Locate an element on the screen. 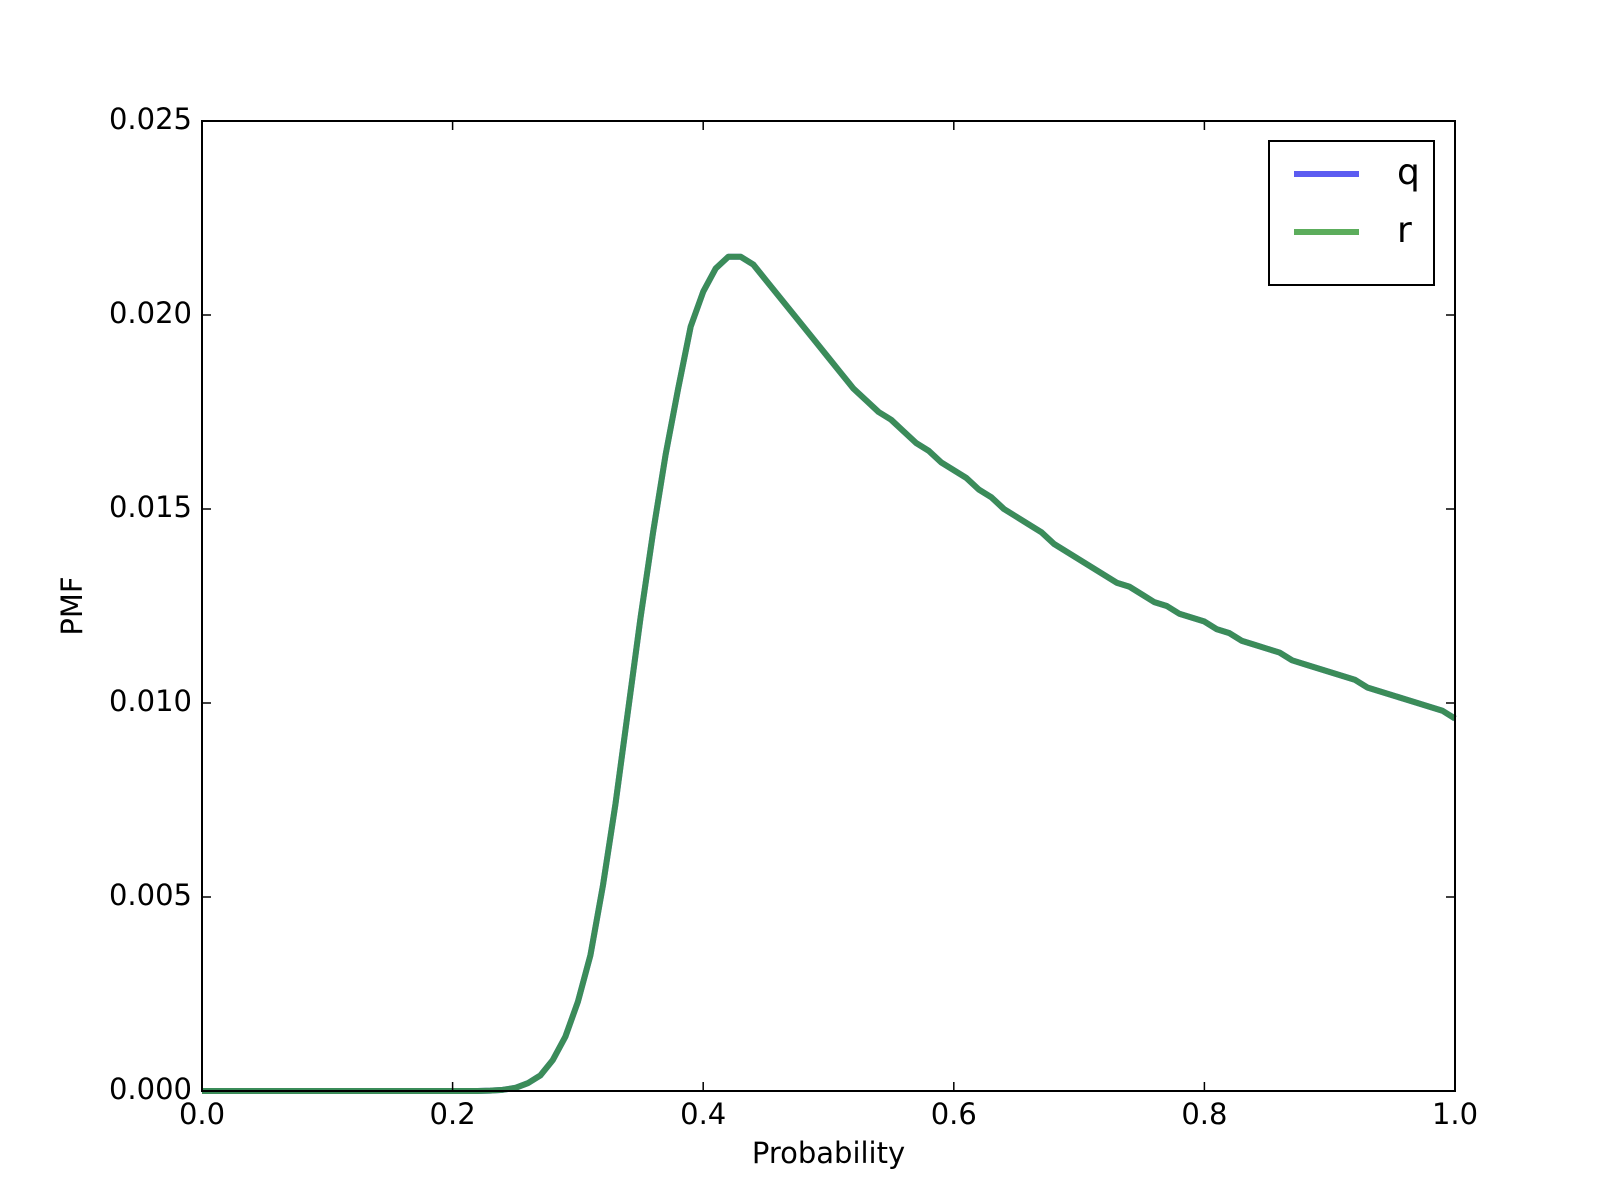 The width and height of the screenshot is (1600, 1200). y-tick-label: 0.005 is located at coordinates (150, 895).